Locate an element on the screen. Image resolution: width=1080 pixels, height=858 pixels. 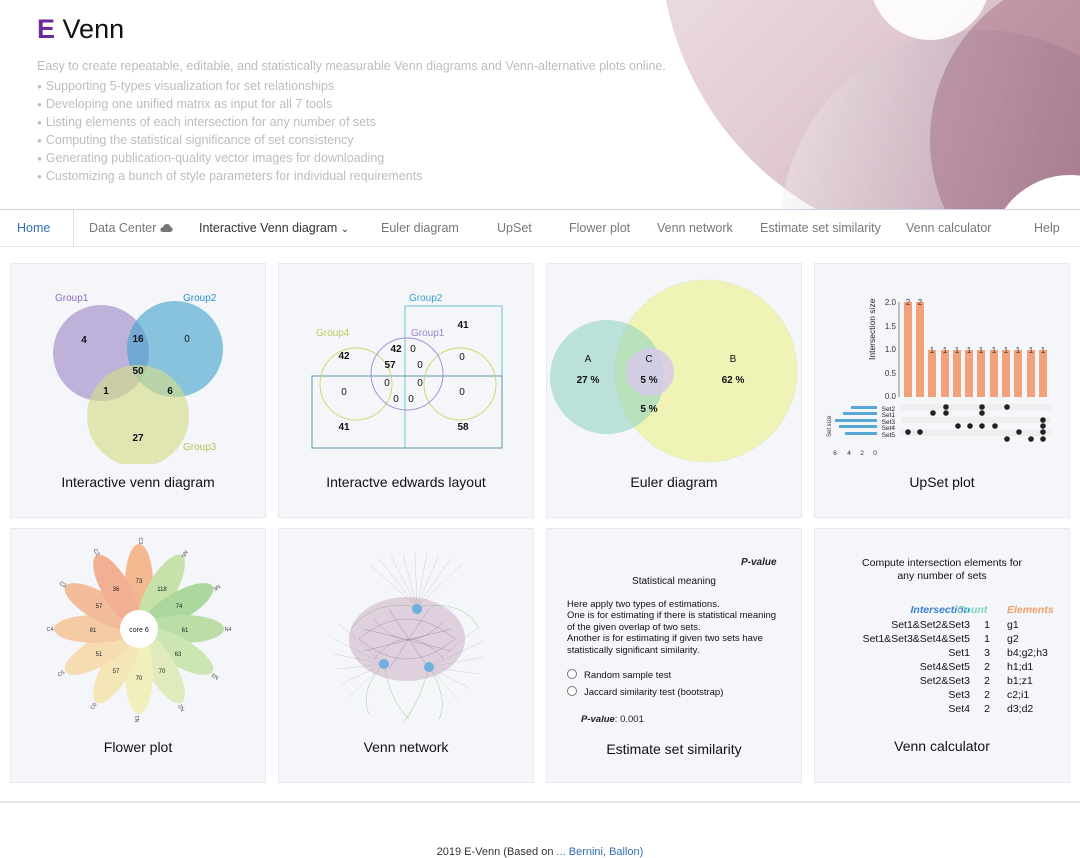
col-intersection: Intersection is located at coordinates (940, 610).